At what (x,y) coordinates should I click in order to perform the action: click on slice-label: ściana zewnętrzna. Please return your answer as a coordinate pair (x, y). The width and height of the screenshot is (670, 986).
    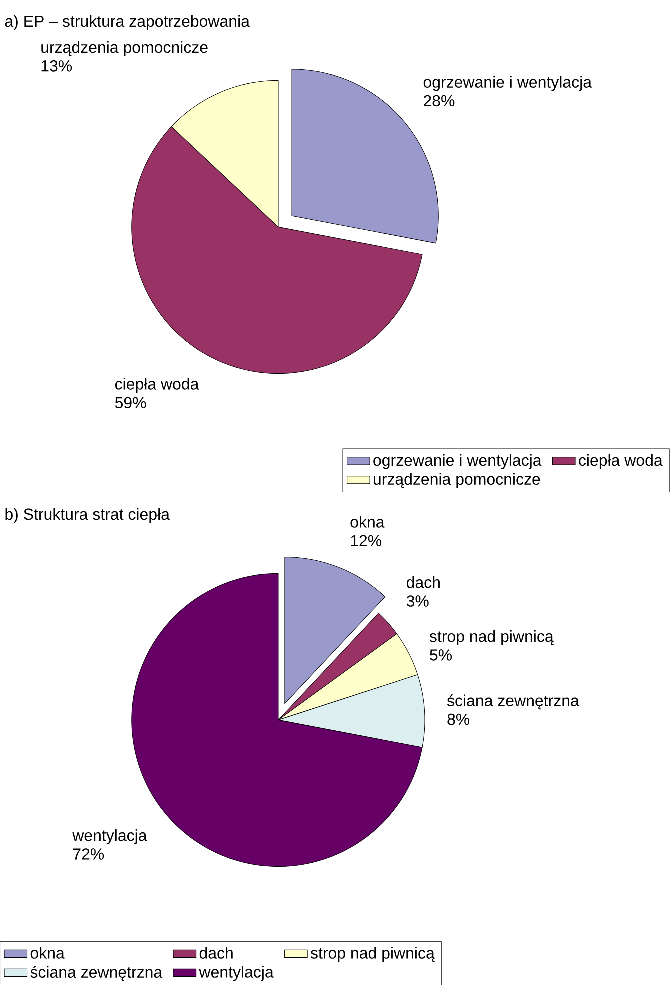
    Looking at the image, I should click on (513, 702).